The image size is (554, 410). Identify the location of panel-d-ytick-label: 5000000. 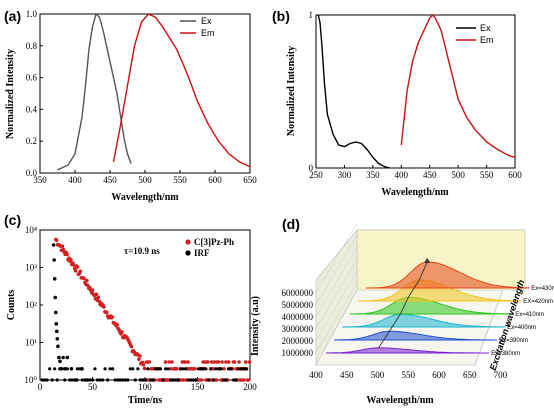
(298, 305).